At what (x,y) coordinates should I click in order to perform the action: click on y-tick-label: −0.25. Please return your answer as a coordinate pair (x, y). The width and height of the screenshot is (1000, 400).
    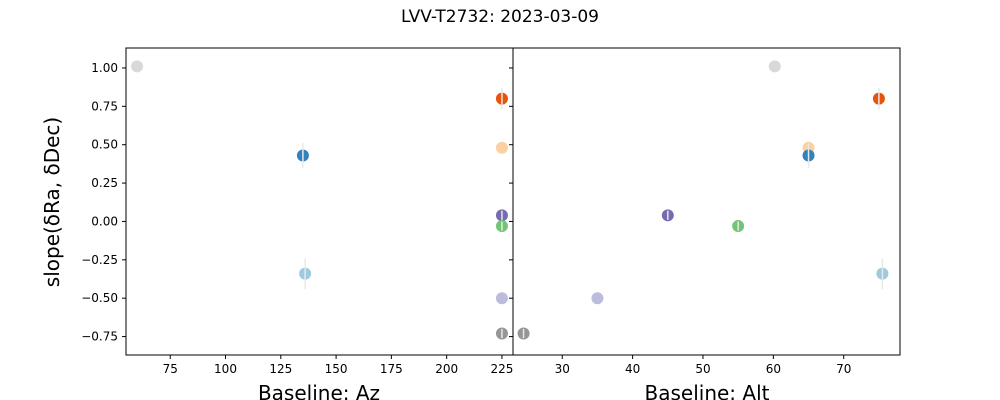
    Looking at the image, I should click on (99, 260).